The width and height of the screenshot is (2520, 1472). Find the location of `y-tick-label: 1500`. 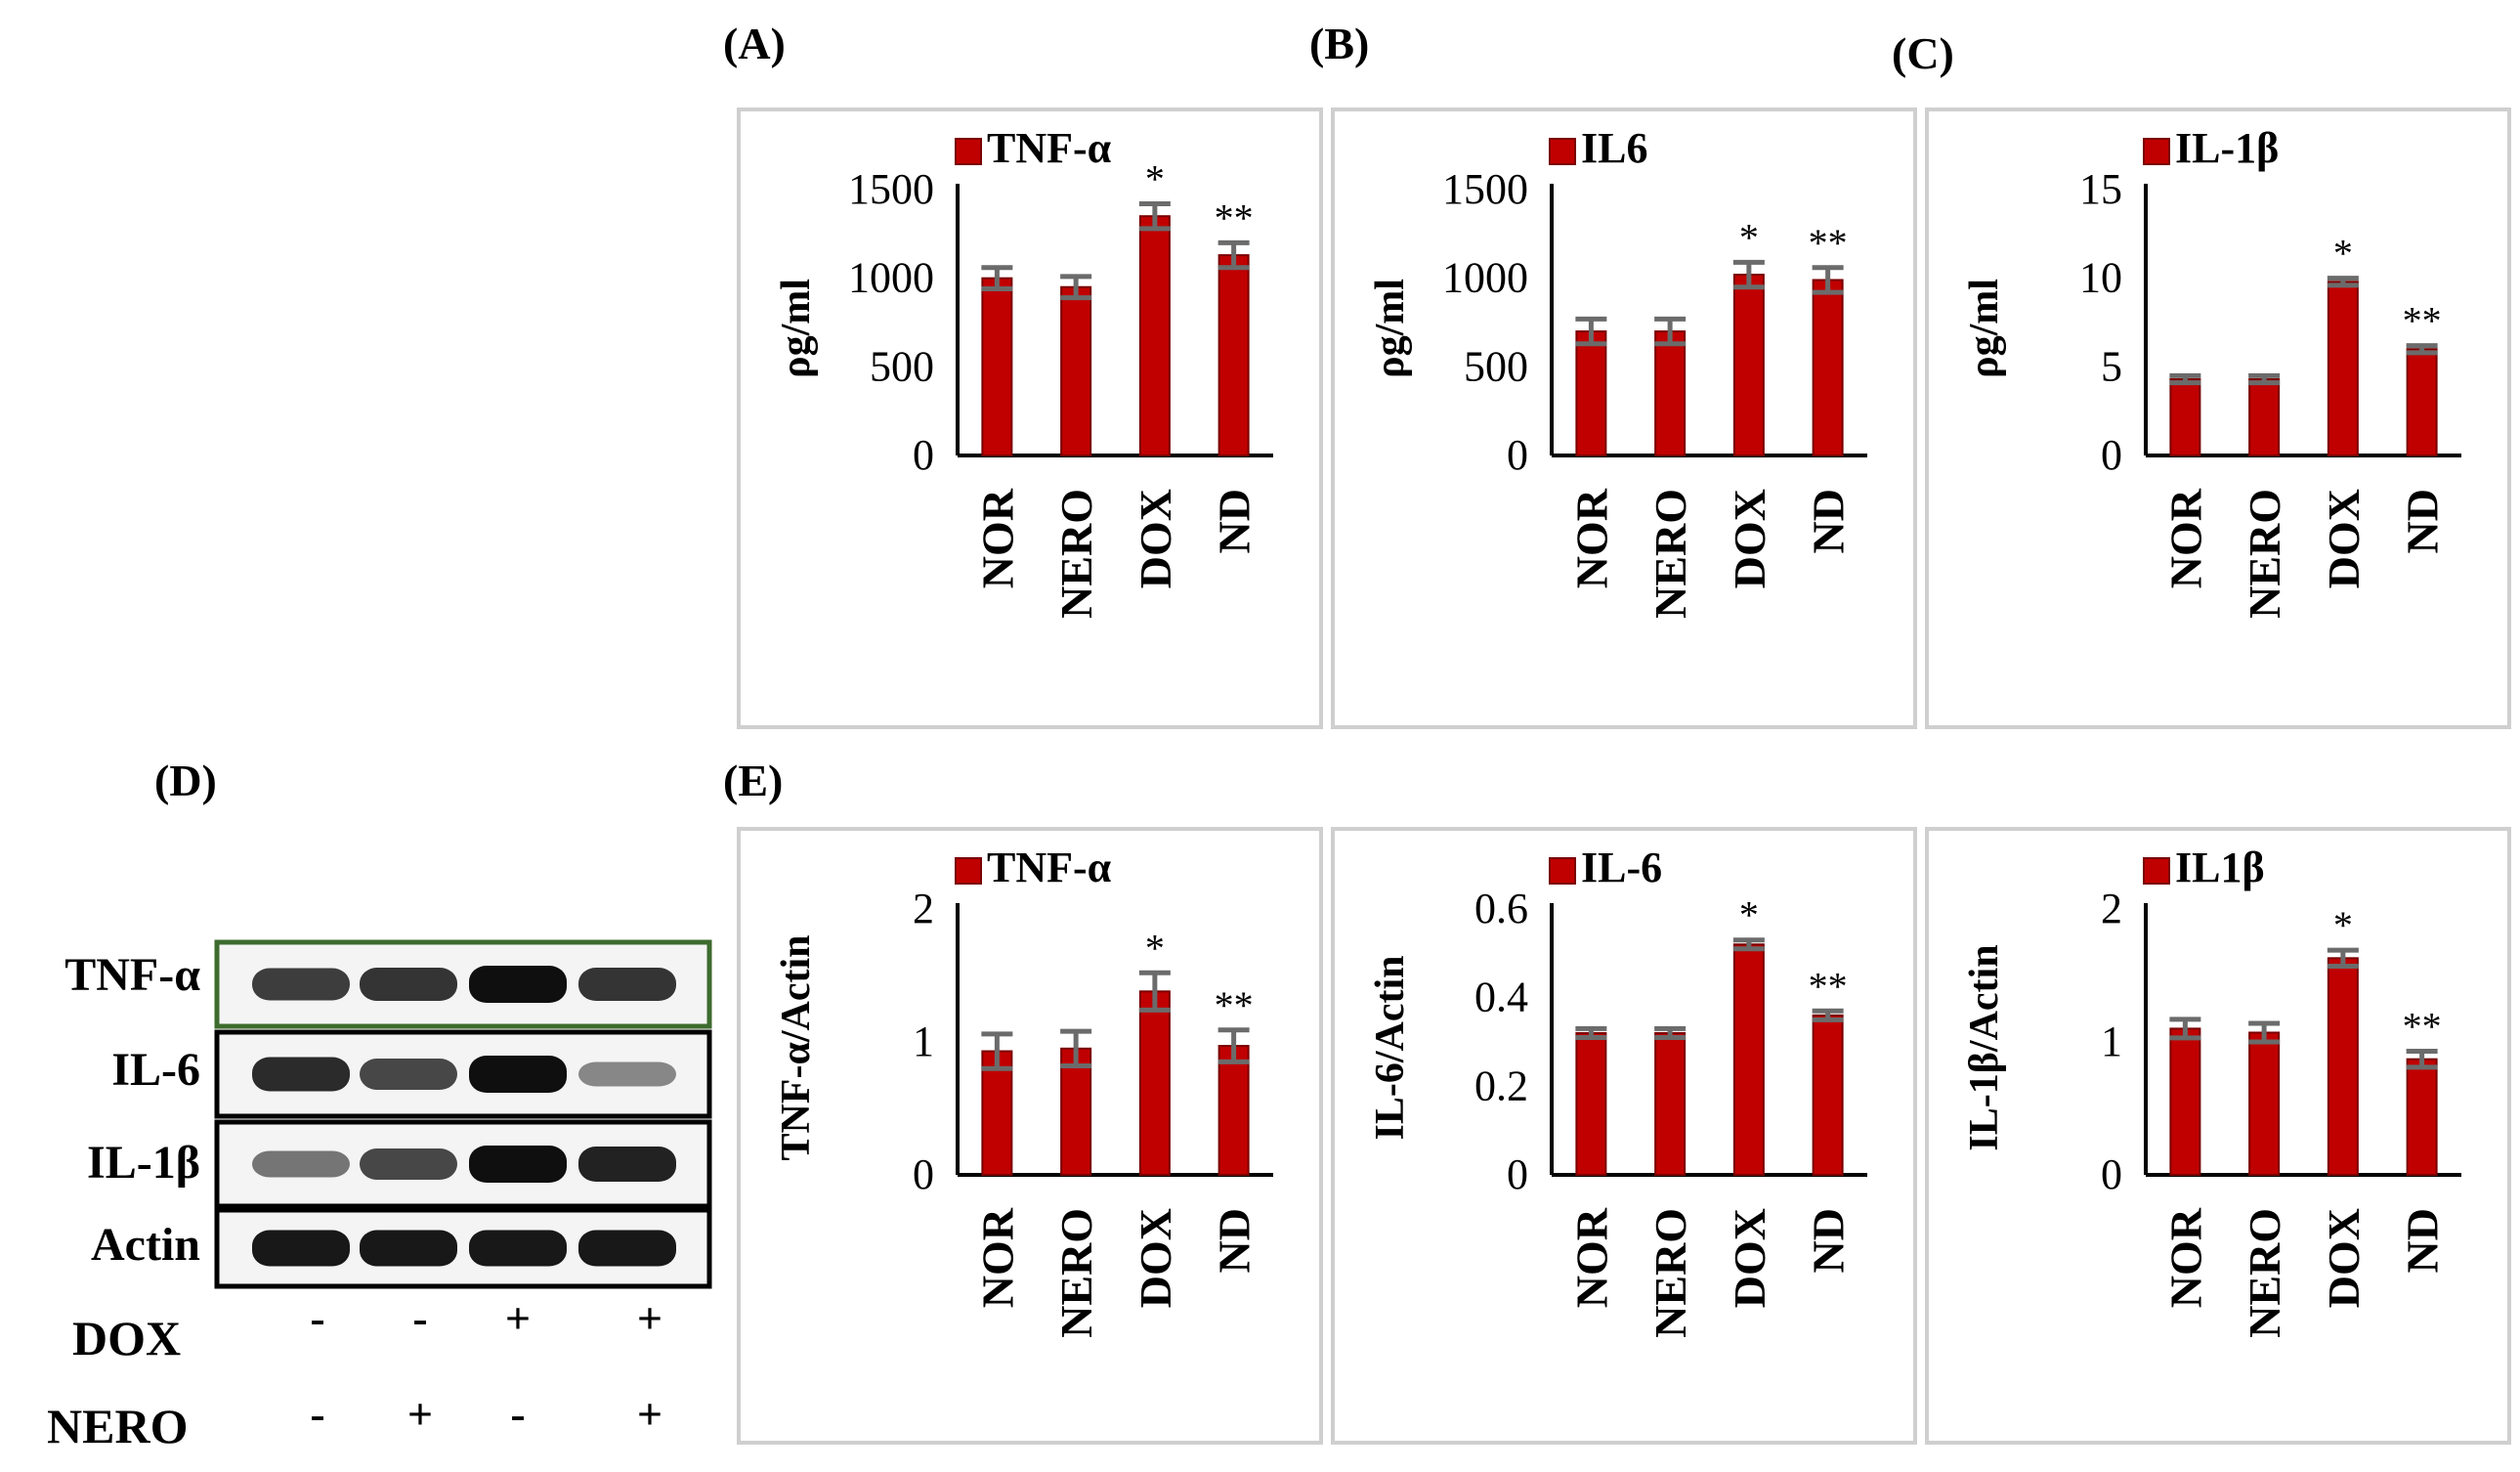

y-tick-label: 1500 is located at coordinates (1485, 189).